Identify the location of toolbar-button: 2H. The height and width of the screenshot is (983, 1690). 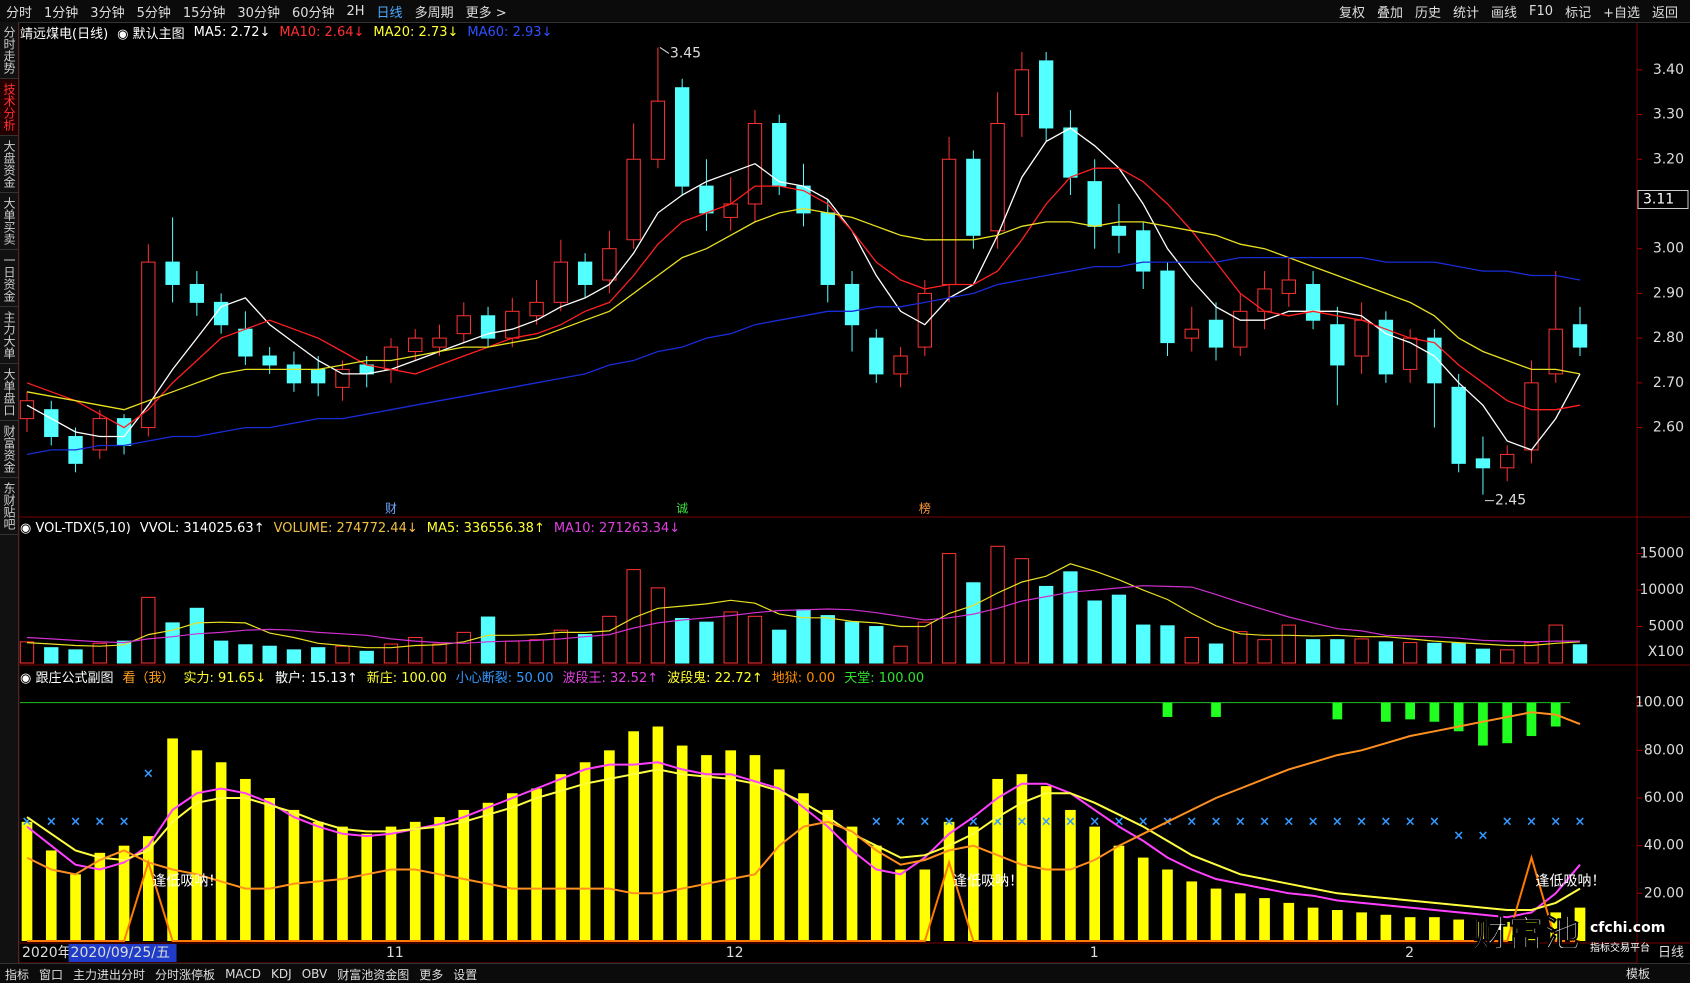
(355, 11).